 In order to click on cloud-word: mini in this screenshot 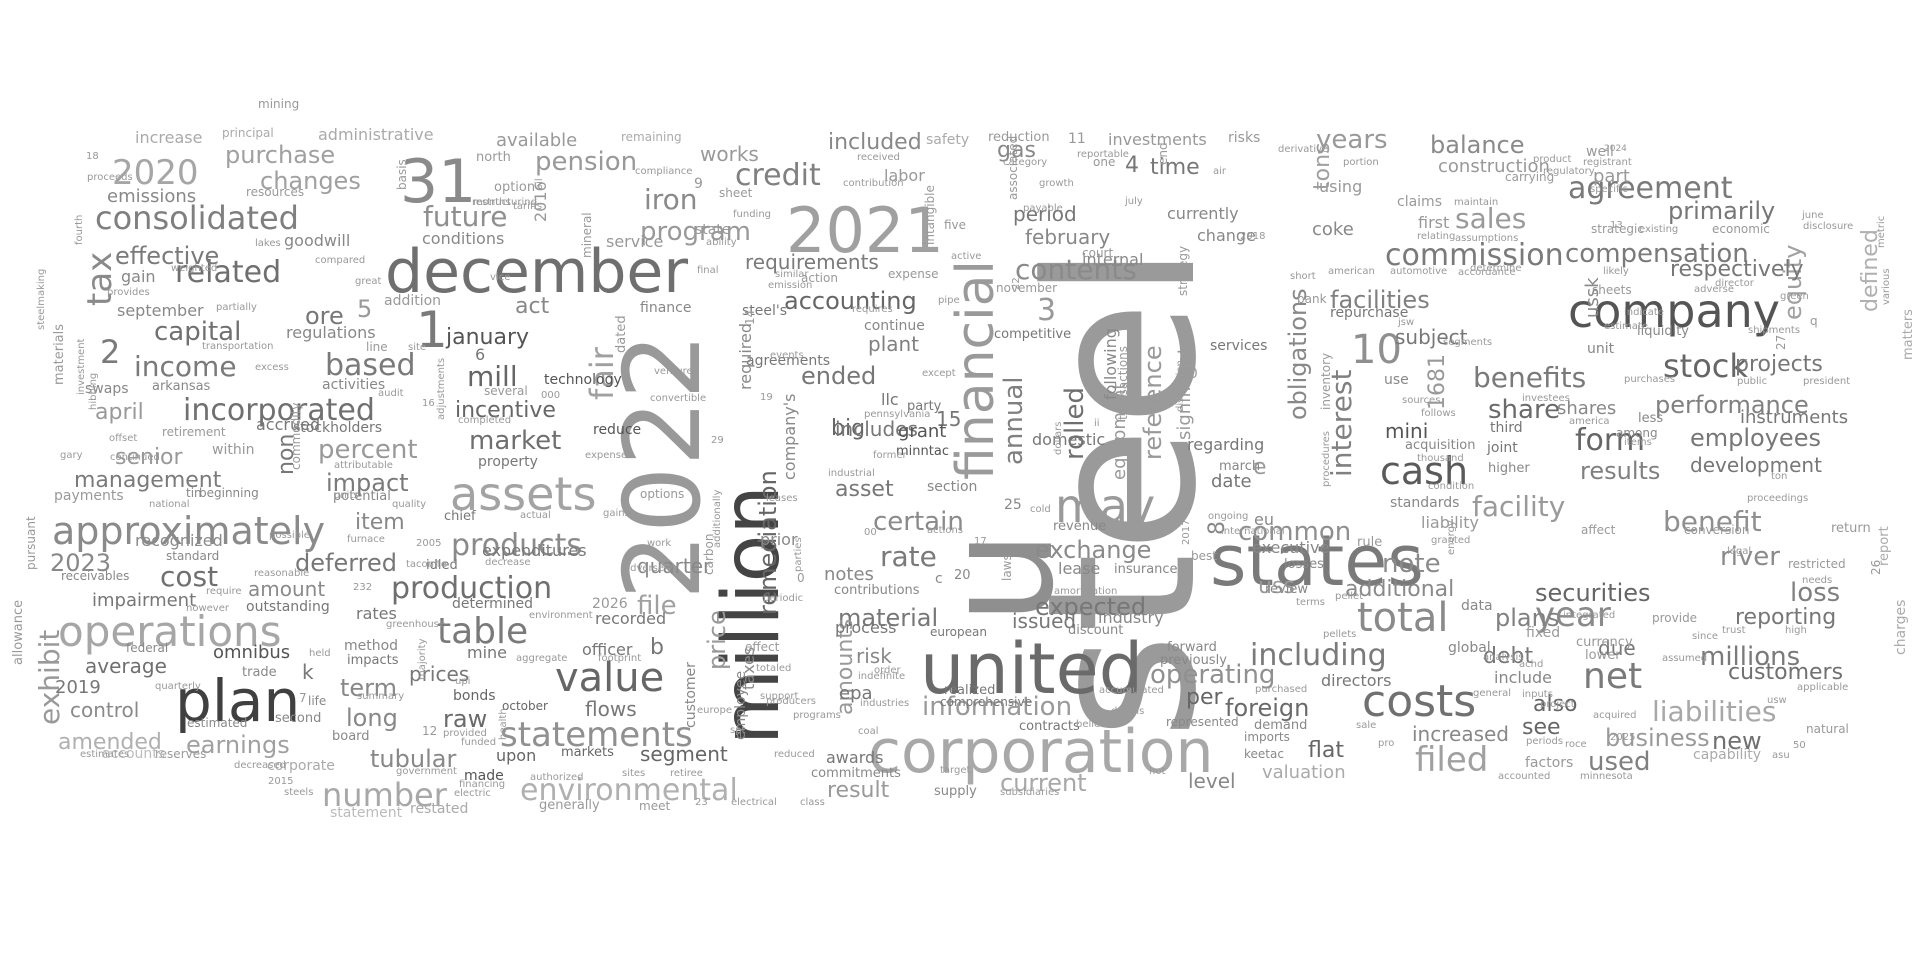, I will do `click(1407, 431)`.